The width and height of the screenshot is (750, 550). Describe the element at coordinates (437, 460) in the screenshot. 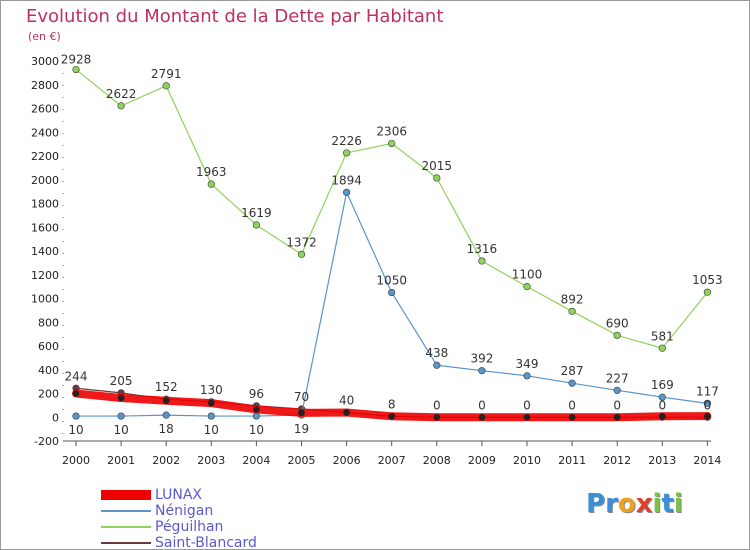

I see `x-tick-label: 2008` at that location.